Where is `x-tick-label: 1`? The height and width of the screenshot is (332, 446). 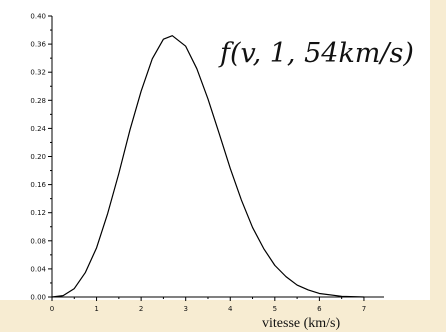 x-tick-label: 1 is located at coordinates (96, 309).